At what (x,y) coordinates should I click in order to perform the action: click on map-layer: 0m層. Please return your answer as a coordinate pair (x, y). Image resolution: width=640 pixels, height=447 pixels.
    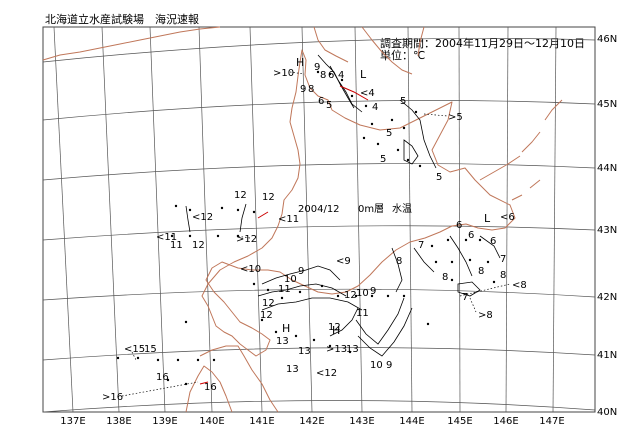
    Looking at the image, I should click on (371, 209).